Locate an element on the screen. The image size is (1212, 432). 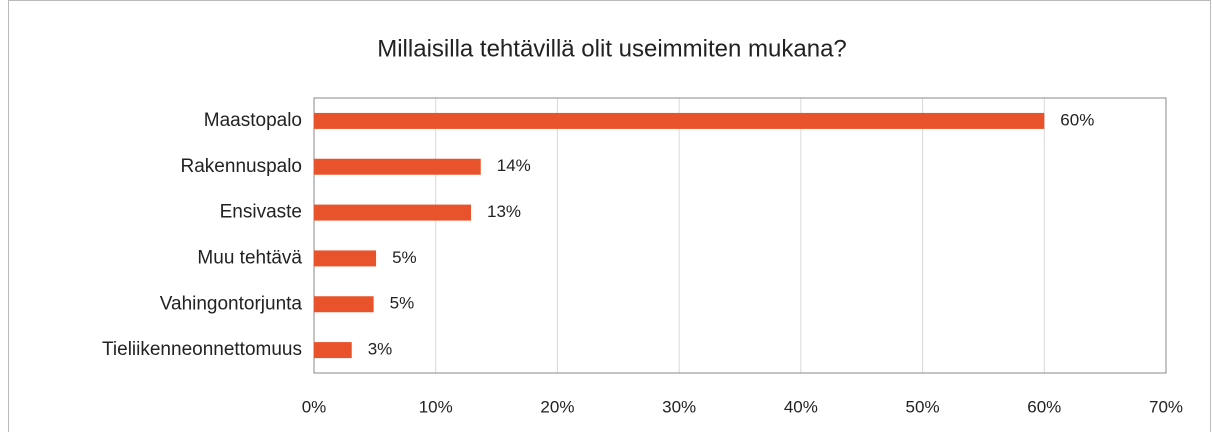
x-tick-label: 40% is located at coordinates (801, 406).